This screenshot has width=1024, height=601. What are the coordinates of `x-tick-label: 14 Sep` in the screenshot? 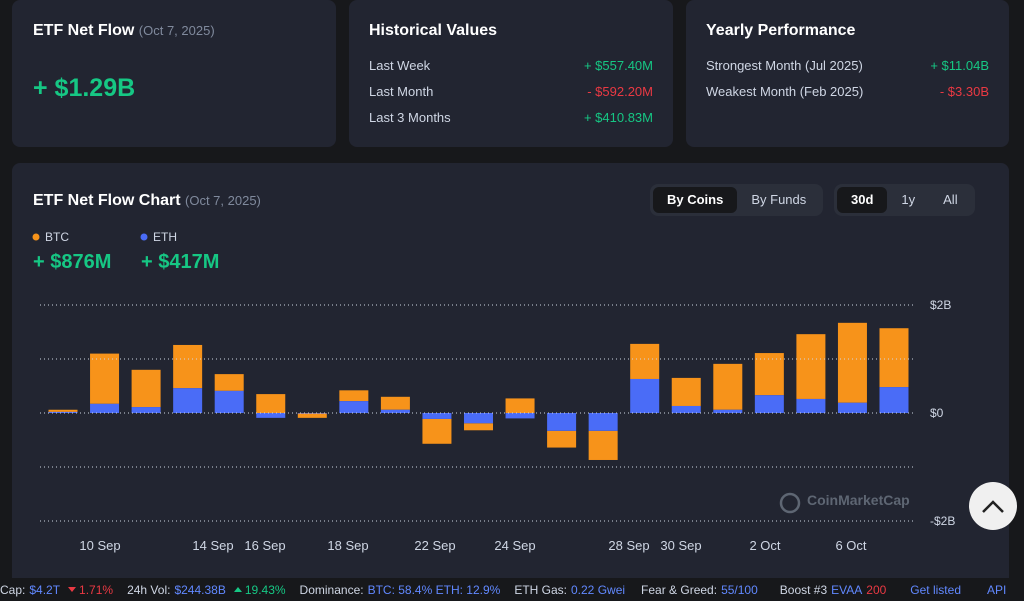 It's located at (212, 545).